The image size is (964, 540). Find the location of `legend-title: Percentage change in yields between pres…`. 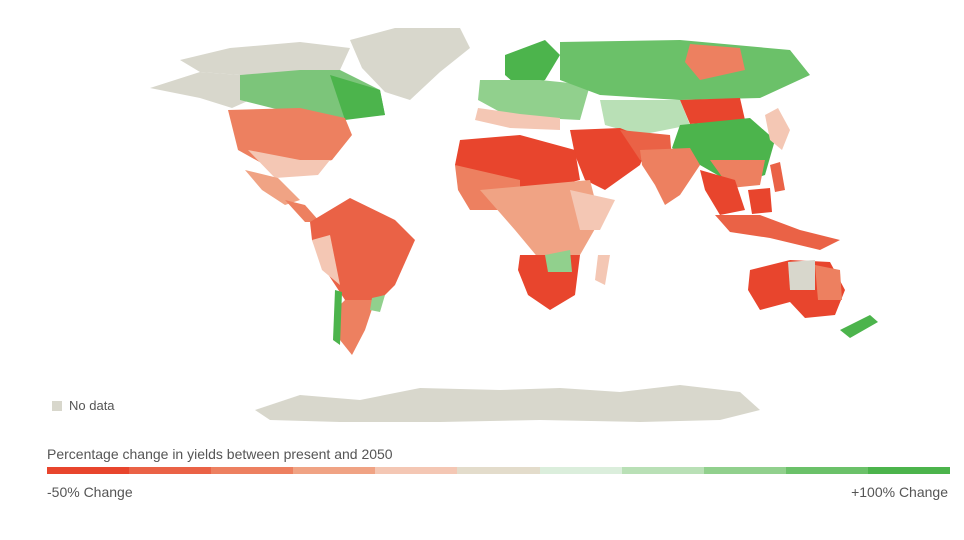

legend-title: Percentage change in yields between pres… is located at coordinates (220, 454).